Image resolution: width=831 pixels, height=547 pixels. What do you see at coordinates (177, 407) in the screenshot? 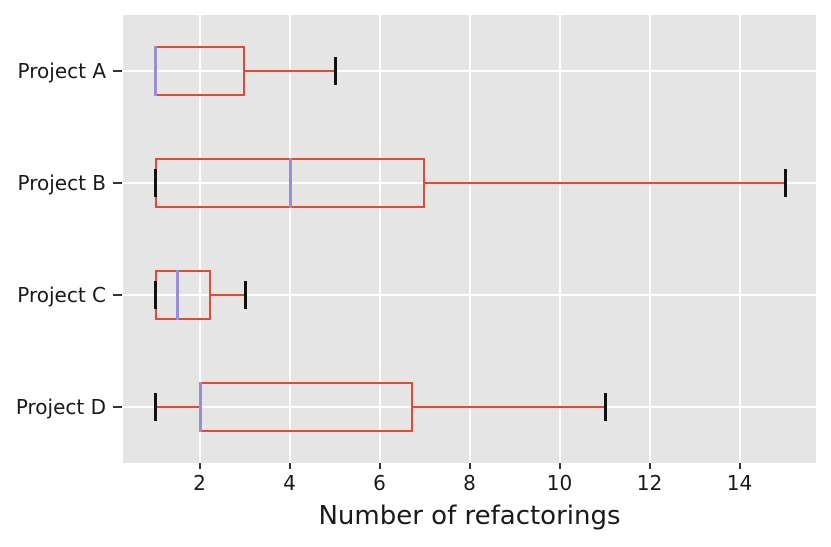
I see `whisker-low` at bounding box center [177, 407].